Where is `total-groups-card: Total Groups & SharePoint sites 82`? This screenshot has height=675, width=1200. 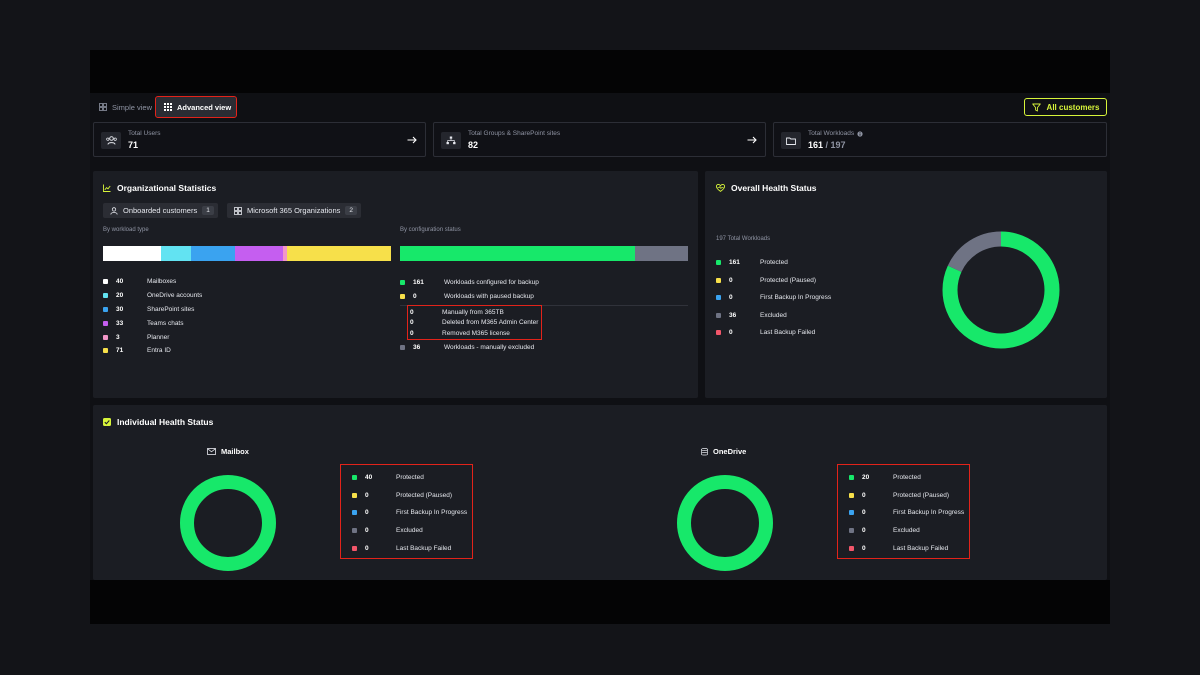 total-groups-card: Total Groups & SharePoint sites 82 is located at coordinates (599, 139).